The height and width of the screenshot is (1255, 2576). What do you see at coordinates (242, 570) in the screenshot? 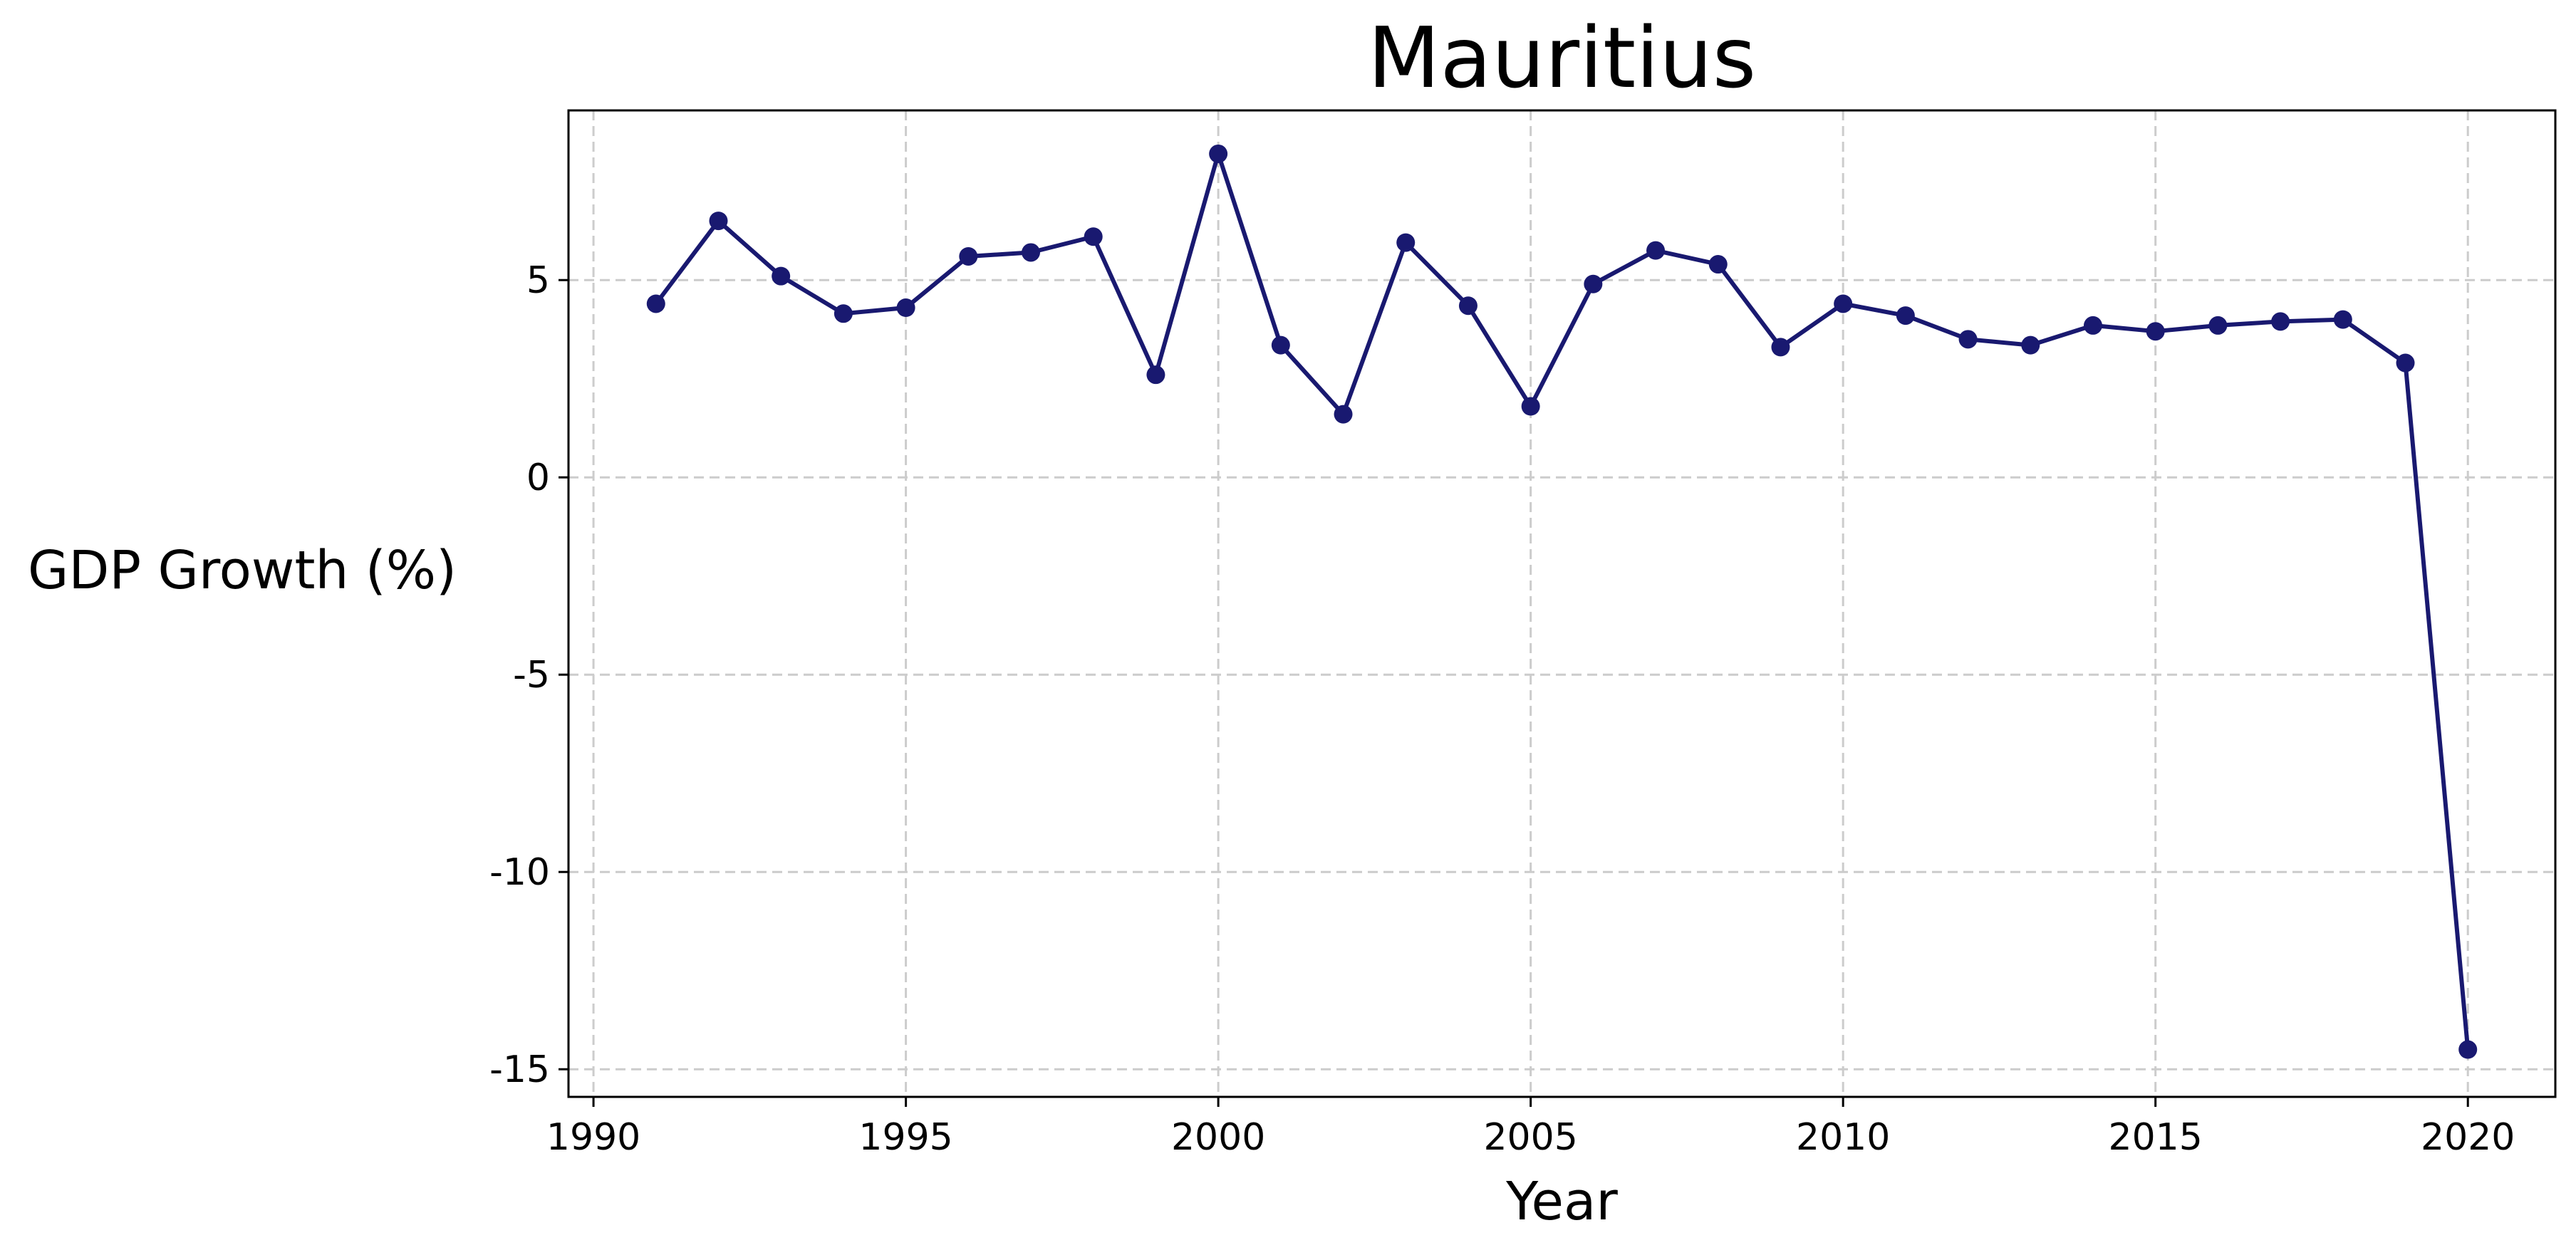
I see `y-axis-label: GDP Growth (%)` at bounding box center [242, 570].